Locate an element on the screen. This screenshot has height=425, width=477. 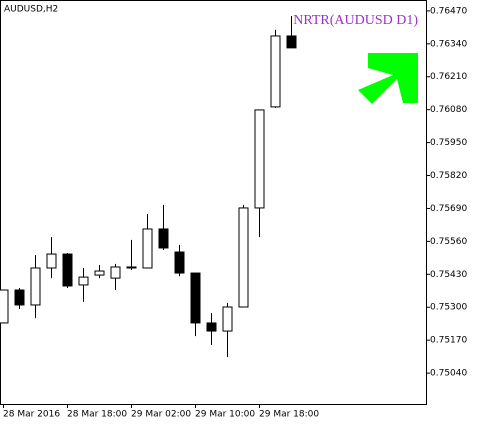
y-tick-label: 0.75430 is located at coordinates (448, 275).